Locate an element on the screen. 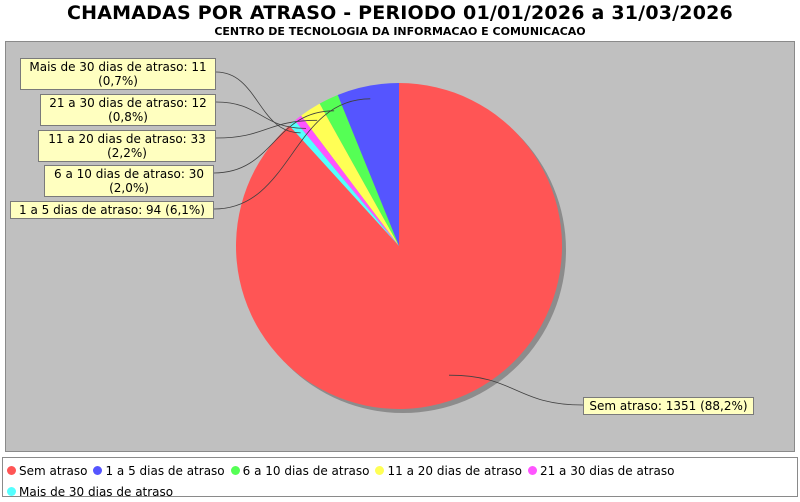 This screenshot has width=800, height=502. callout-label-no-delay: Sem atraso: 1351 (88,2%) is located at coordinates (668, 406).